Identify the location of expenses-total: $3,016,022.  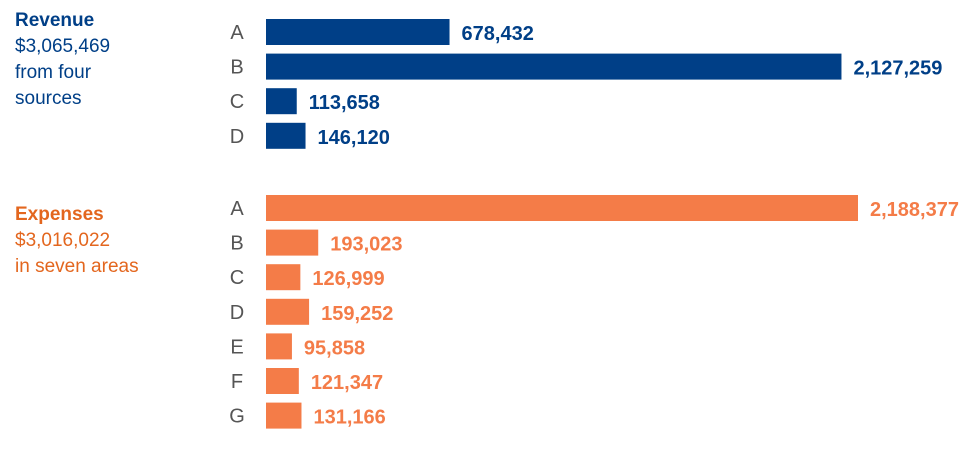
(63, 240).